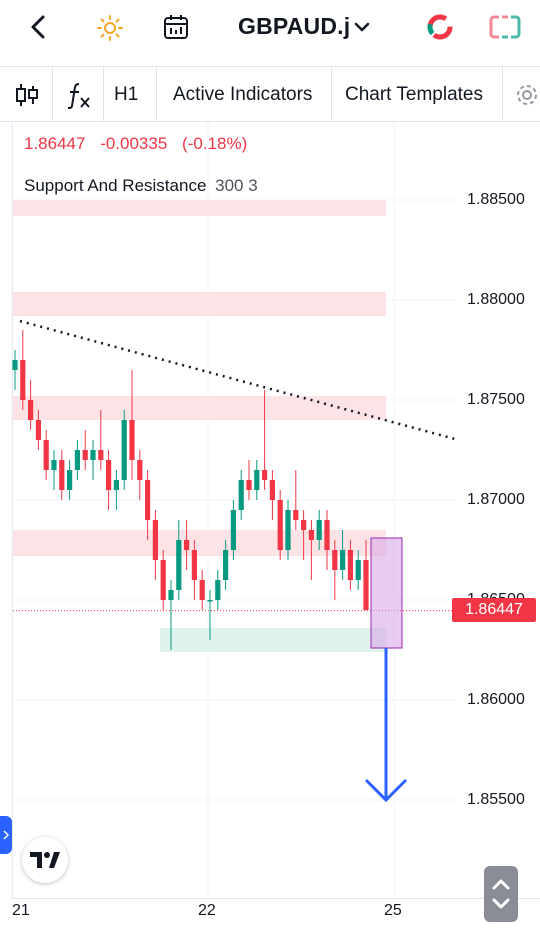 This screenshot has height=929, width=540. What do you see at coordinates (505, 27) in the screenshot?
I see `layout-icon` at bounding box center [505, 27].